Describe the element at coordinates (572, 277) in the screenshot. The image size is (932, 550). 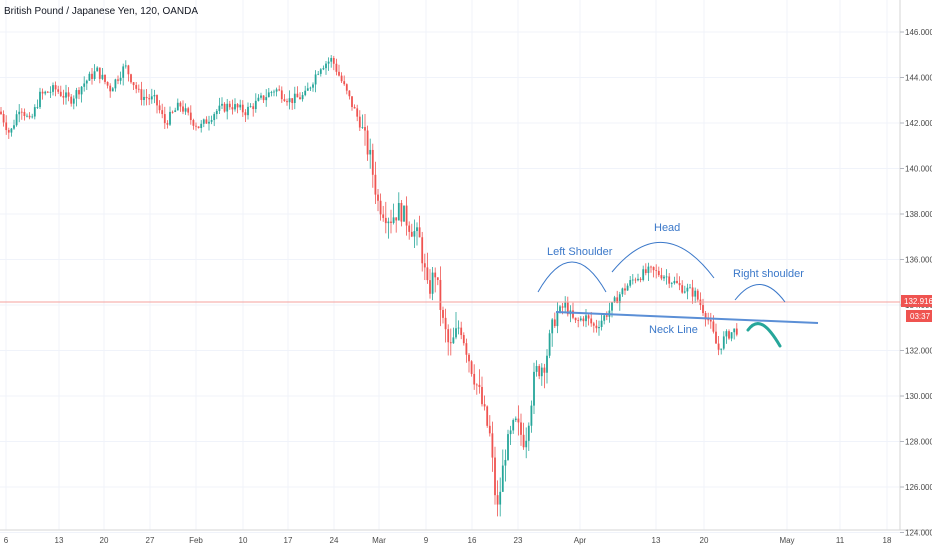
I see `left-shoulder-arc` at that location.